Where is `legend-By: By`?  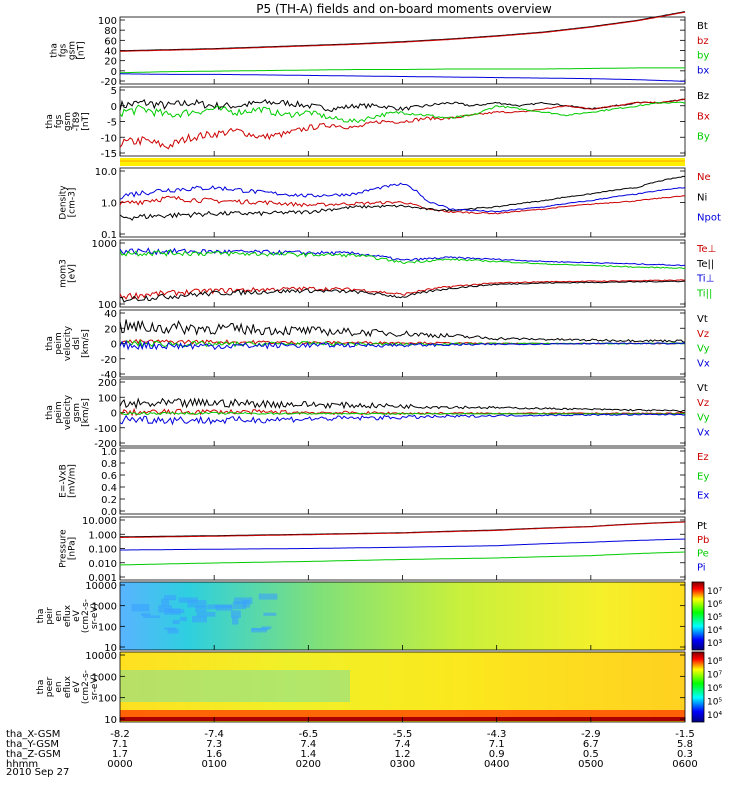 legend-By: By is located at coordinates (703, 137).